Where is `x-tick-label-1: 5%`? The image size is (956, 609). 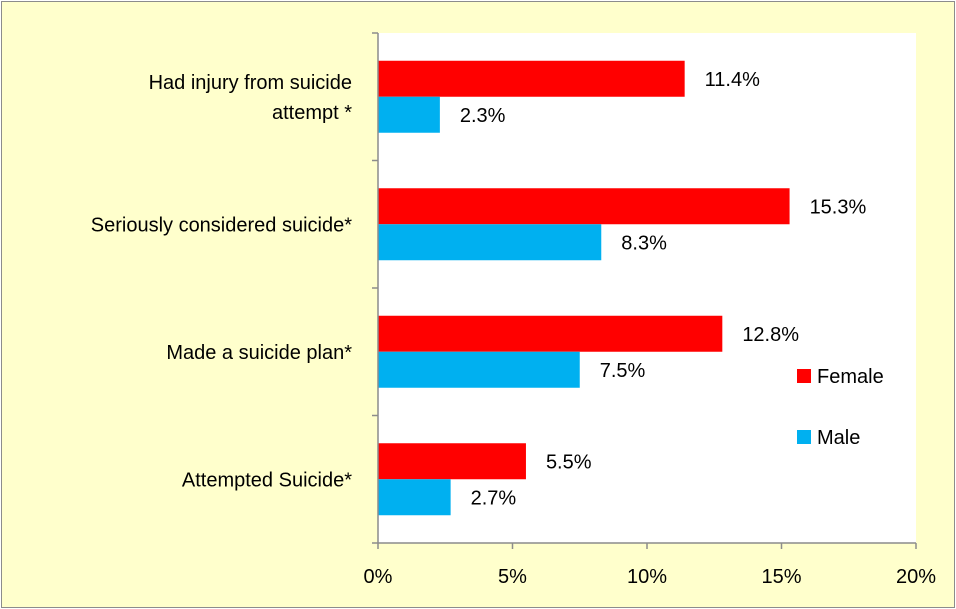 x-tick-label-1: 5% is located at coordinates (512, 577).